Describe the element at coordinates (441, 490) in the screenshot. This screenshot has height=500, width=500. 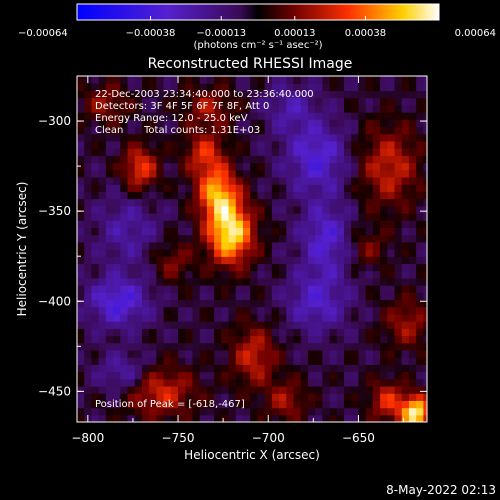
I see `footer-date: 8-May-2022 02:13` at that location.